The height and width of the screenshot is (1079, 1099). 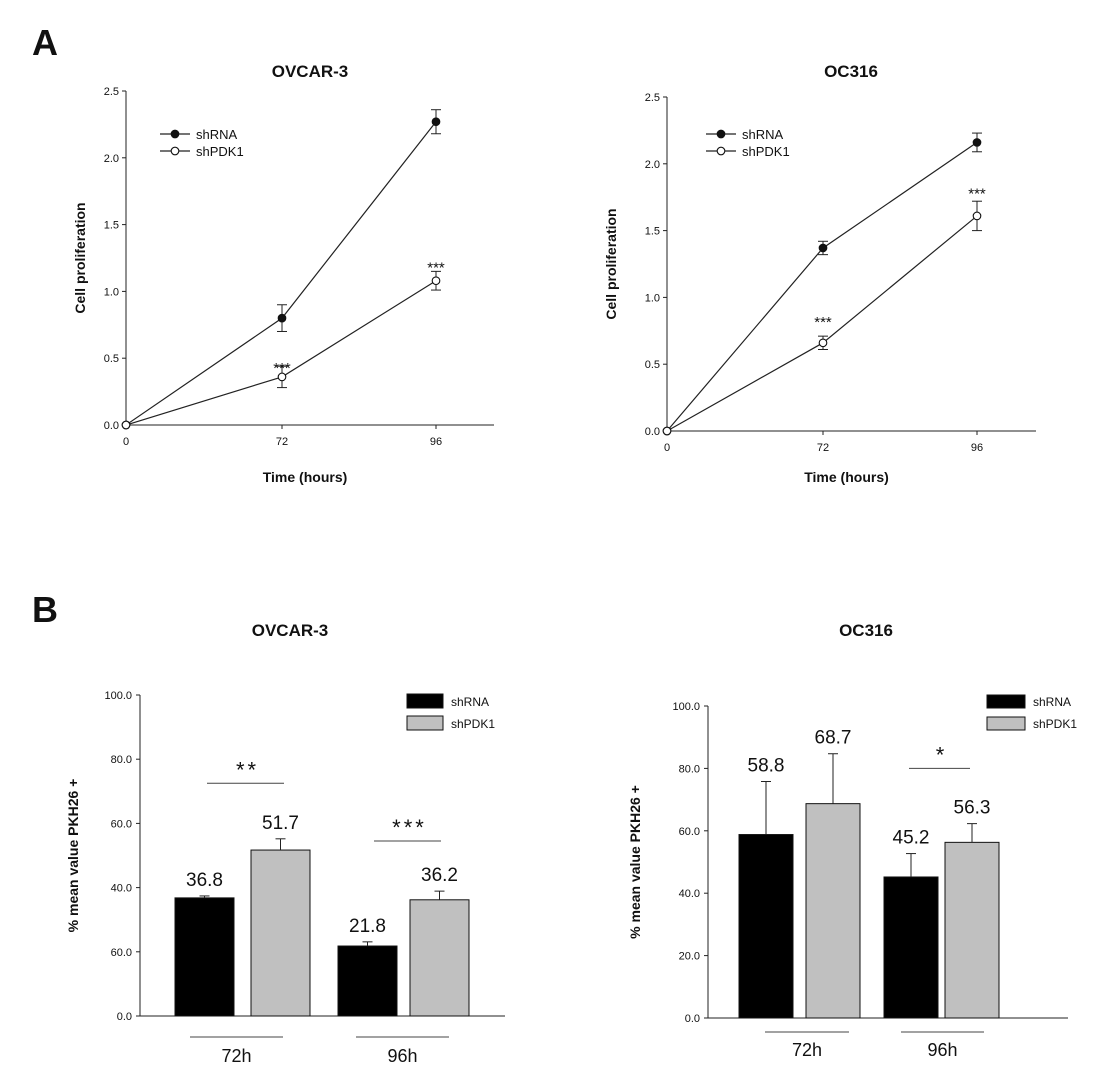 I want to click on data-label: 68.7, so click(x=833, y=738).